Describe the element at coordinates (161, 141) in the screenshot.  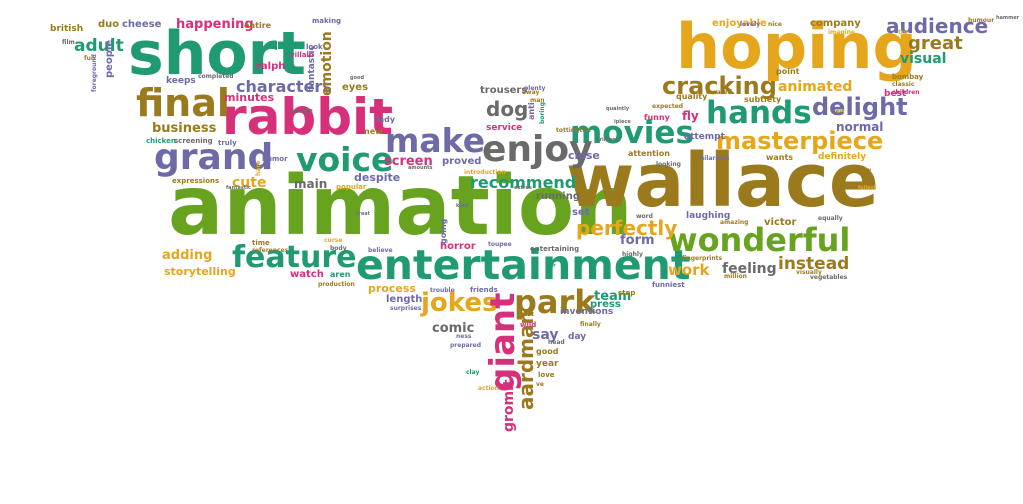
I see `word-chicken: chicken` at that location.